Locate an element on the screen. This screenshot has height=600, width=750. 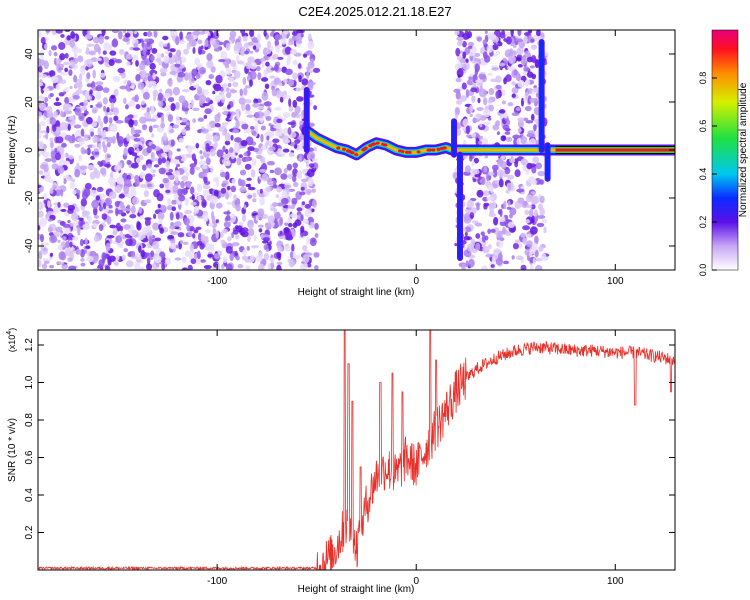
figure-title: C2E4.2025.012.21.18.E27 is located at coordinates (374, 11).